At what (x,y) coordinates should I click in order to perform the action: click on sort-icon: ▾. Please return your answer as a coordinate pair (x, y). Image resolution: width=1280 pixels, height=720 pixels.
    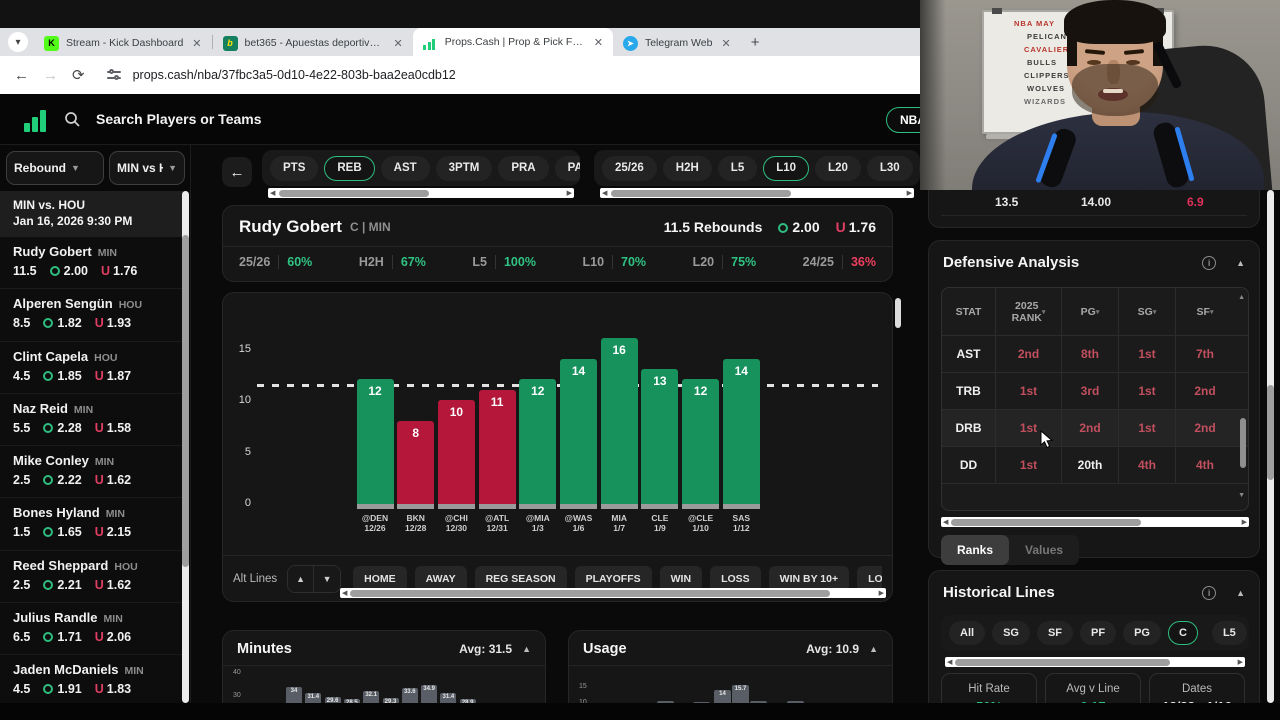
    Looking at the image, I should click on (1043, 312).